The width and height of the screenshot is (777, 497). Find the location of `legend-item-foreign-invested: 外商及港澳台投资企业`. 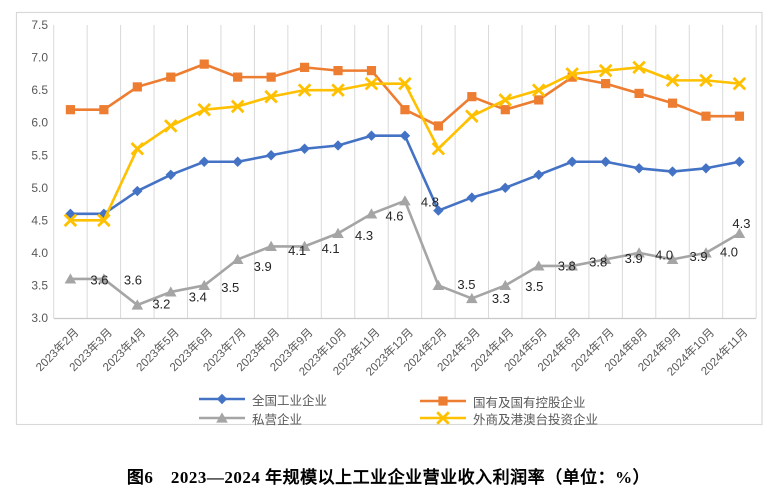

legend-item-foreign-invested: 外商及港澳台投资企业 is located at coordinates (509, 418).